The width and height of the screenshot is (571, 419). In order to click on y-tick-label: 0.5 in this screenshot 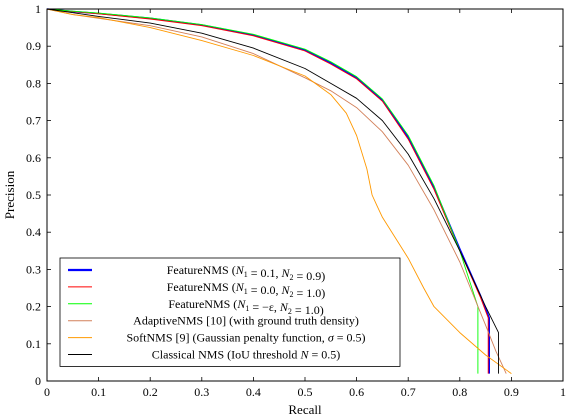, I will do `click(33, 195)`.